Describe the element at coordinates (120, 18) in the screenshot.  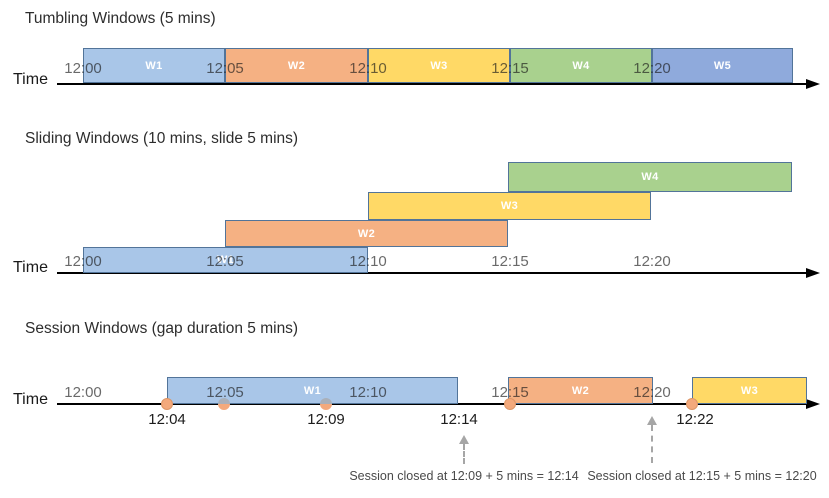
I see `section-title: Tumbling Windows (5 mins)` at that location.